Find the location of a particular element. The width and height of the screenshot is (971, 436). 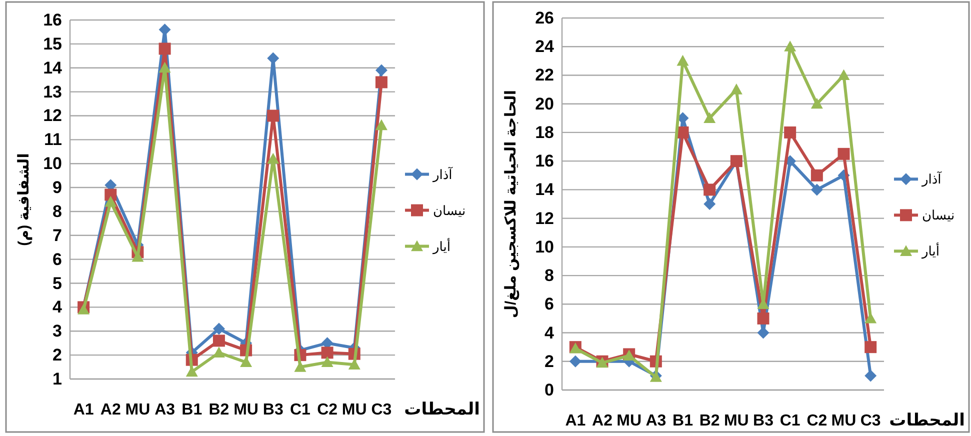

y-tick-label: 22 is located at coordinates (544, 75).